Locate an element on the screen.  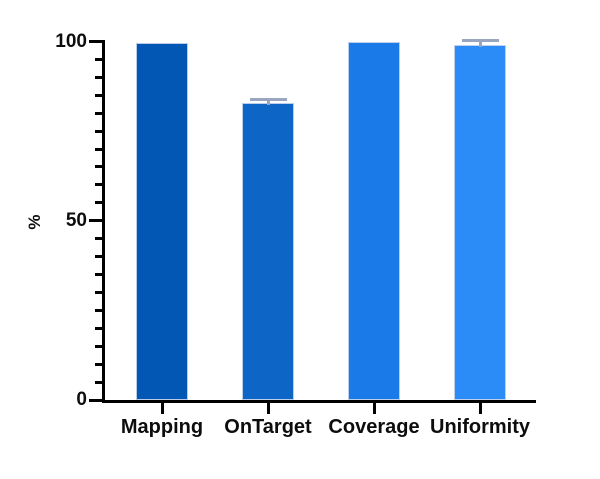
x-axis-line is located at coordinates (319, 401).